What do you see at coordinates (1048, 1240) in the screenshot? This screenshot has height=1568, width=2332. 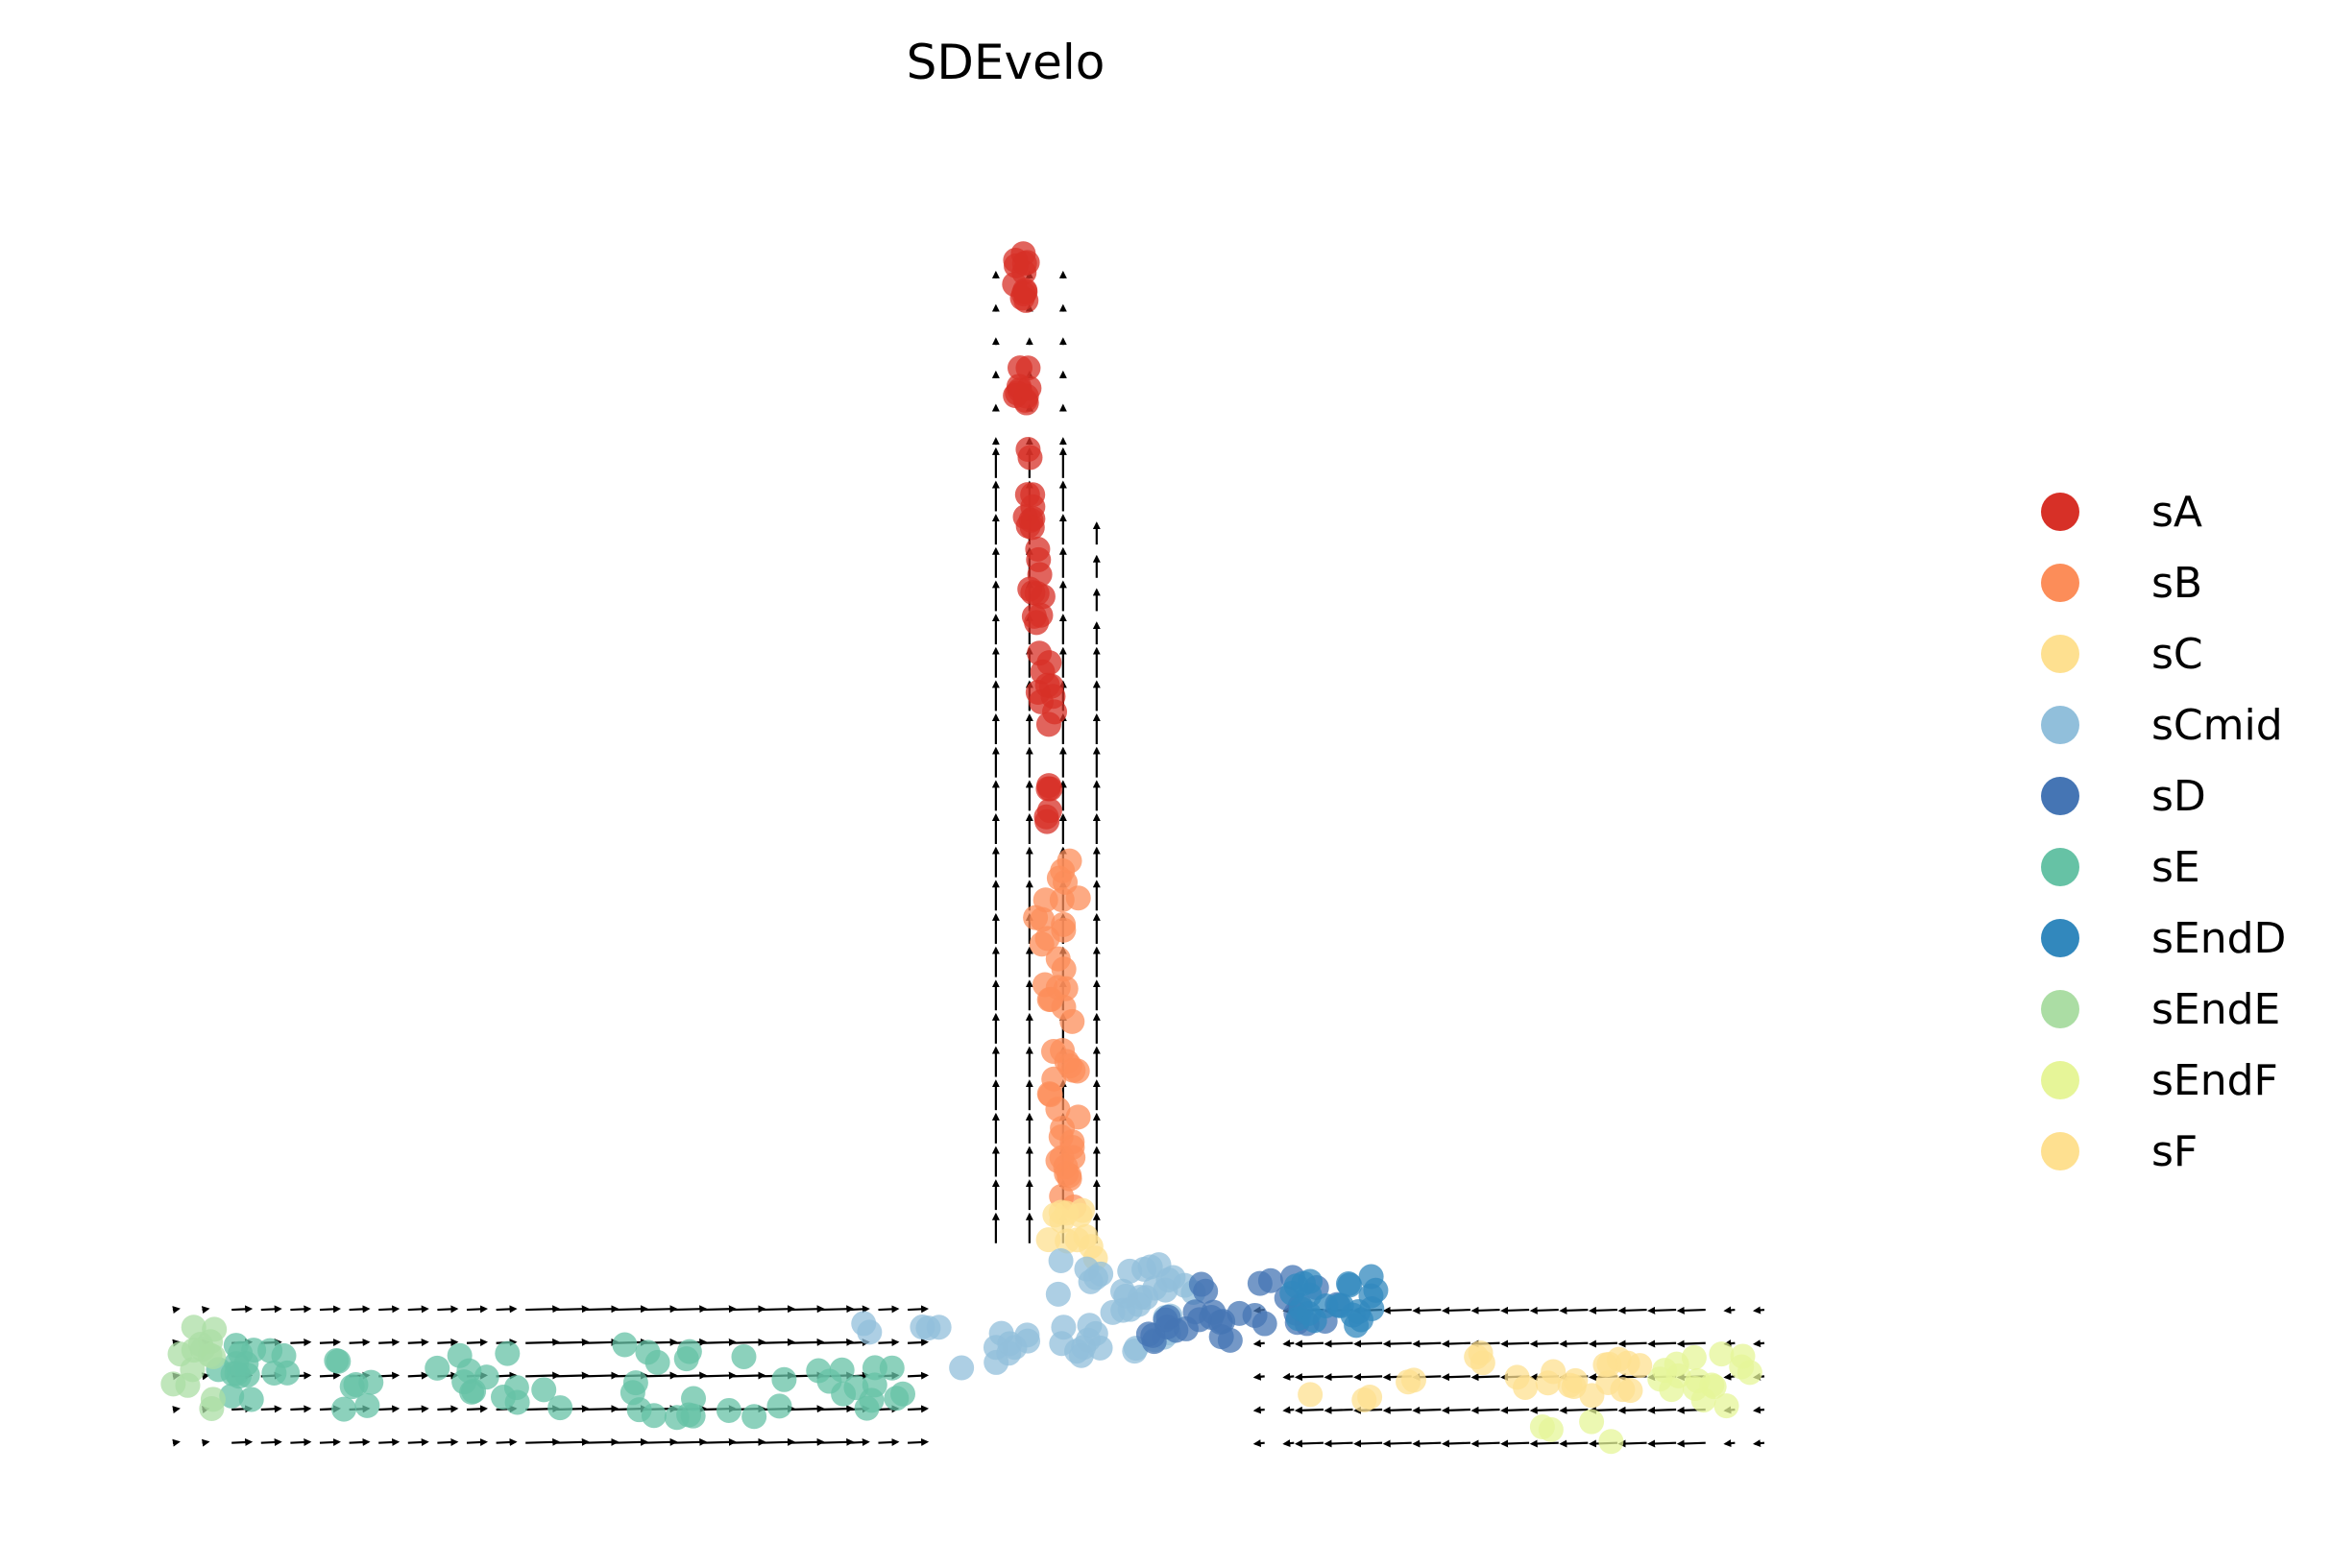 I see `point-sC` at bounding box center [1048, 1240].